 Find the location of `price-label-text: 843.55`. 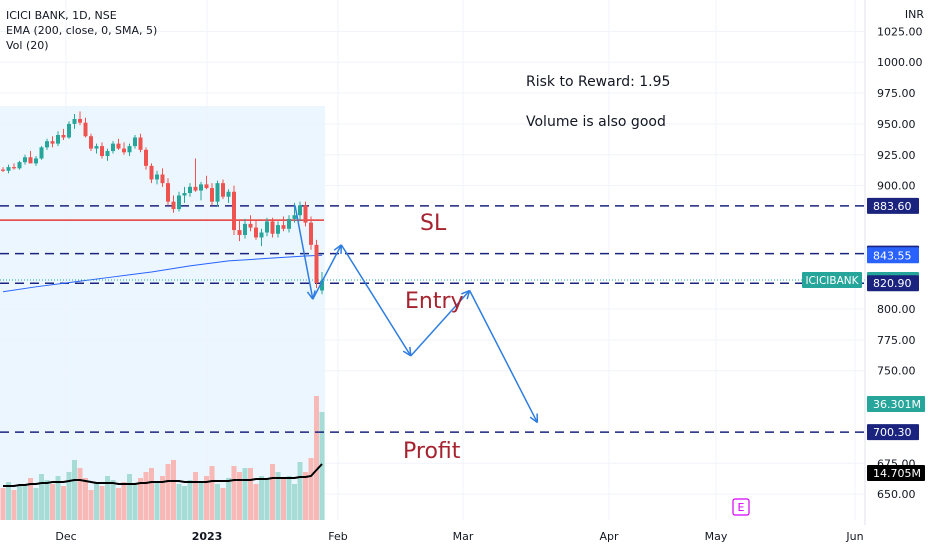

price-label-text: 843.55 is located at coordinates (892, 255).